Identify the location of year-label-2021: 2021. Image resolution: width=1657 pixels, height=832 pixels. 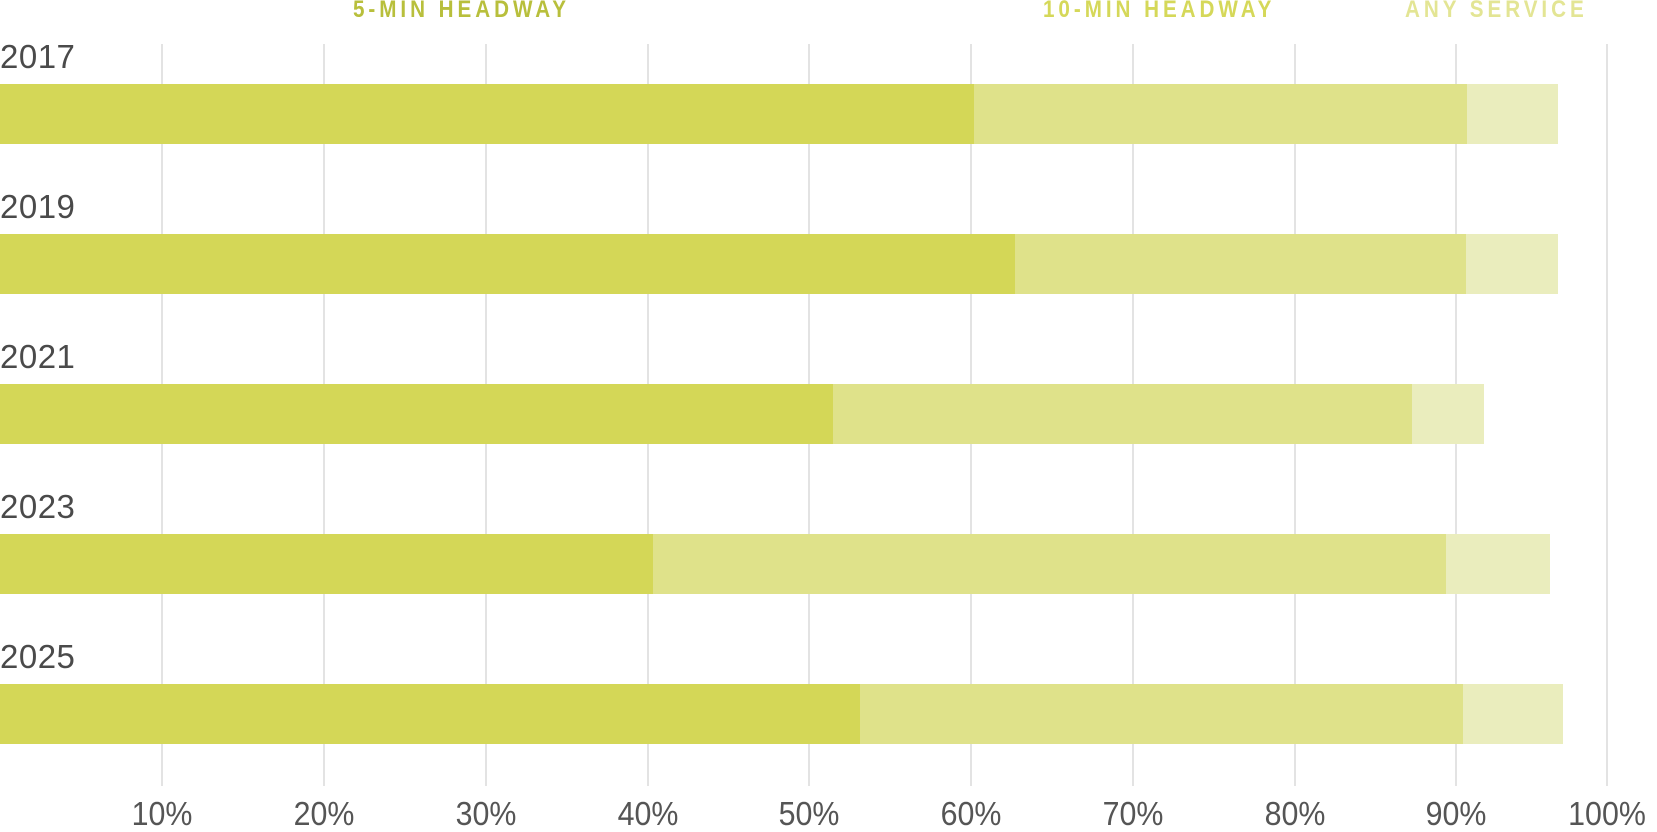
(38, 356).